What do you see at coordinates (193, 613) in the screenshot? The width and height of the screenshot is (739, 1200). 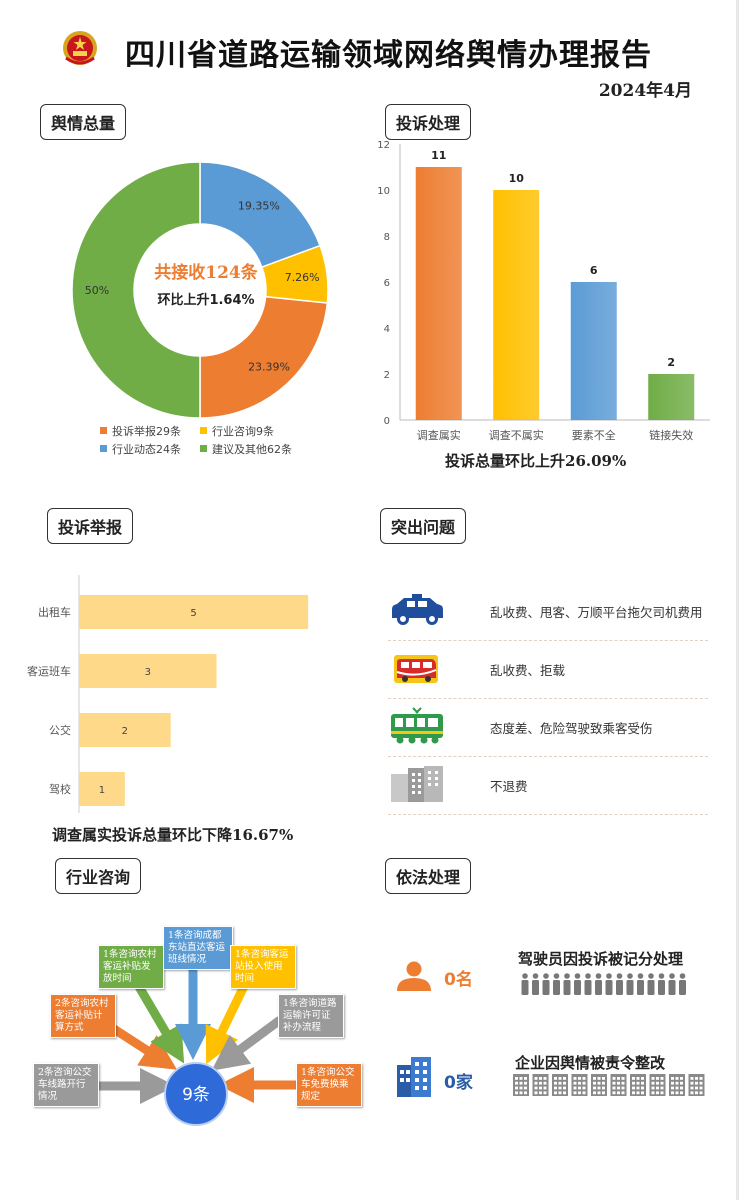 I see `report-bar-value-0: 5` at bounding box center [193, 613].